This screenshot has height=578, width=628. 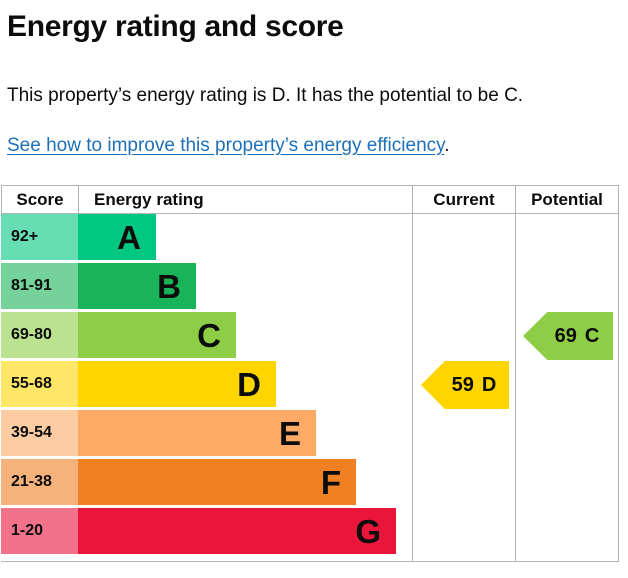 What do you see at coordinates (447, 145) in the screenshot?
I see `link-suffix-period: .` at bounding box center [447, 145].